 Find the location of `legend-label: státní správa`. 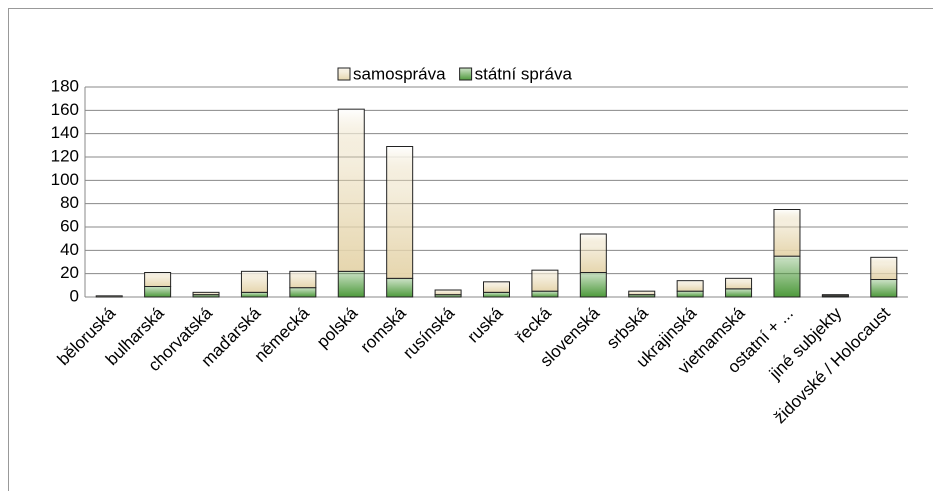

legend-label: státní správa is located at coordinates (524, 73).